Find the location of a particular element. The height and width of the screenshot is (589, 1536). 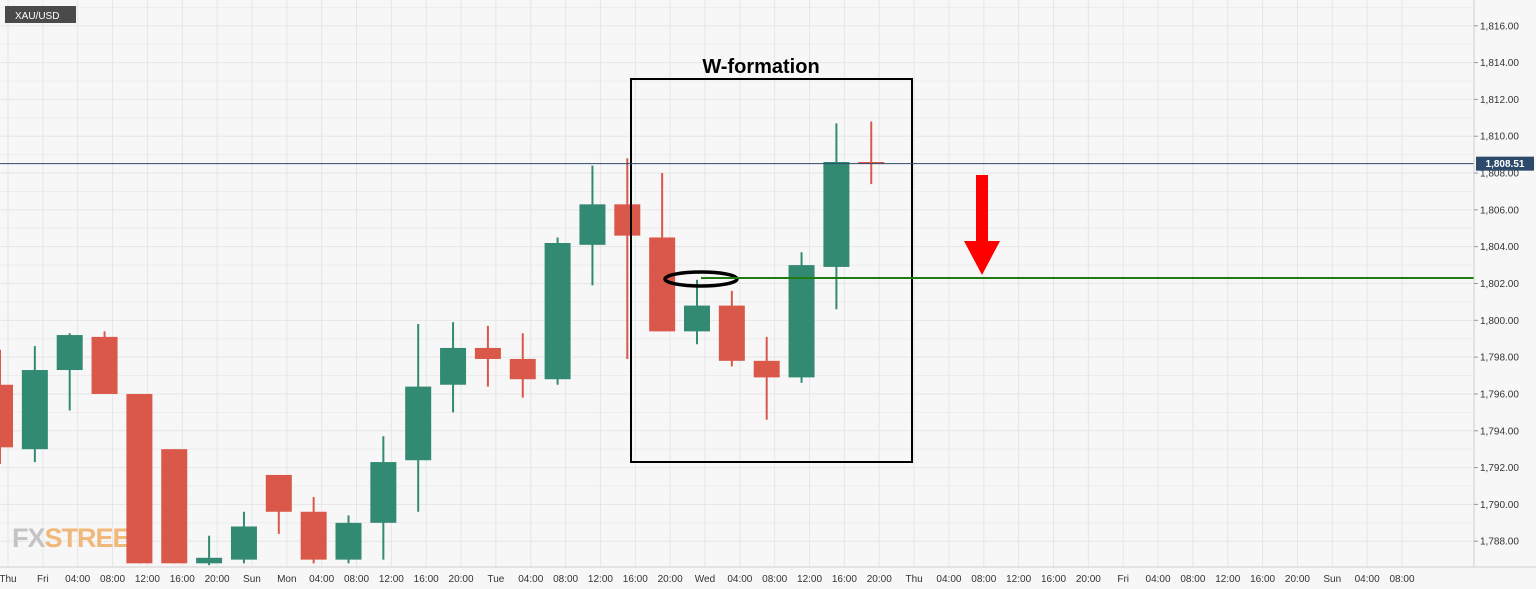

neckline-ellipse is located at coordinates (701, 279).